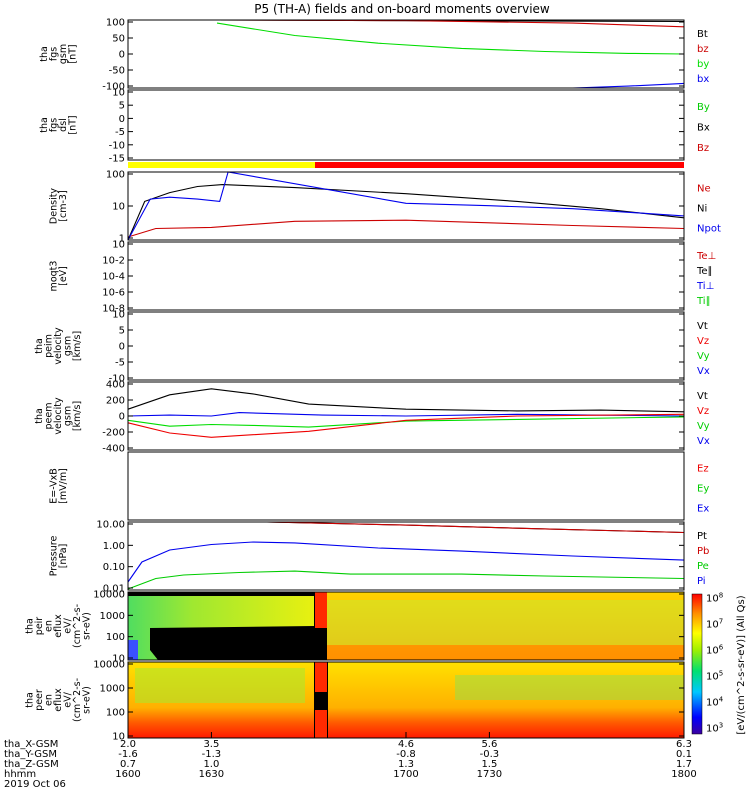 This screenshot has width=750, height=800. I want to click on ytick-label: 10-8, so click(113, 309).